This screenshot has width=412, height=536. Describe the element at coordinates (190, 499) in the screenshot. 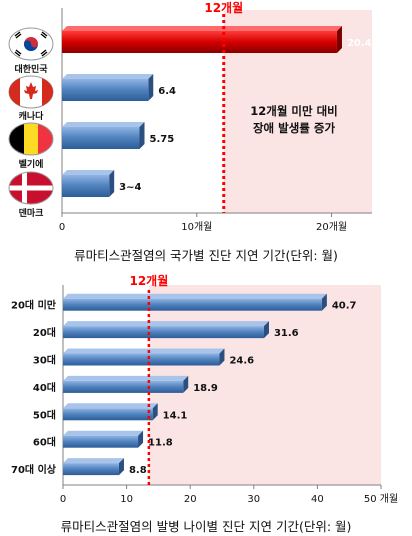

I see `c2-x-tick-label: 20` at that location.